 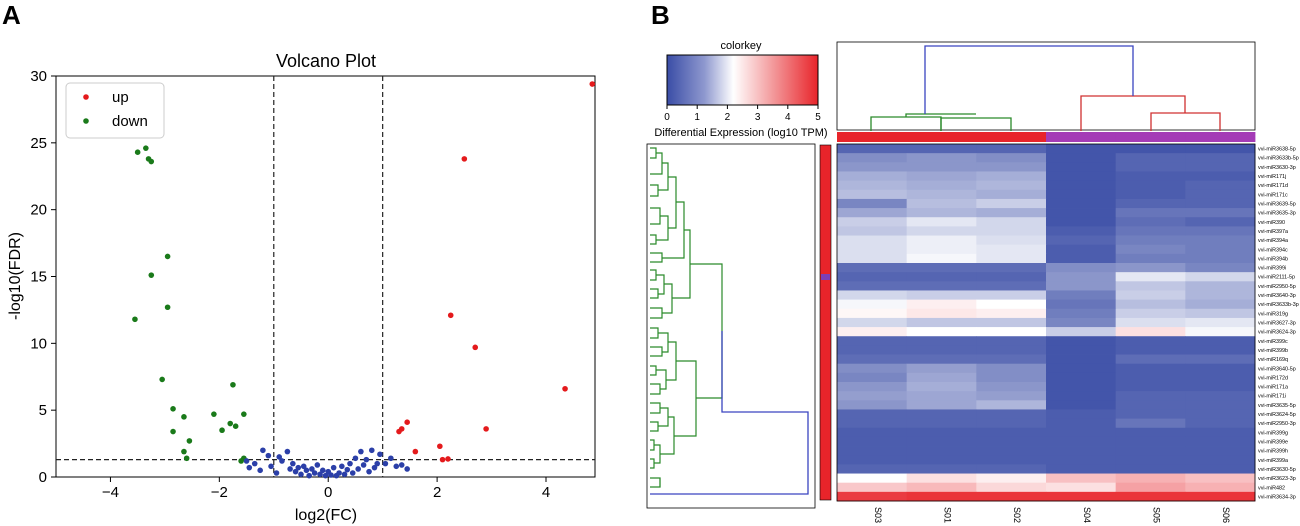 I want to click on legend-up-label: up, so click(x=120, y=97).